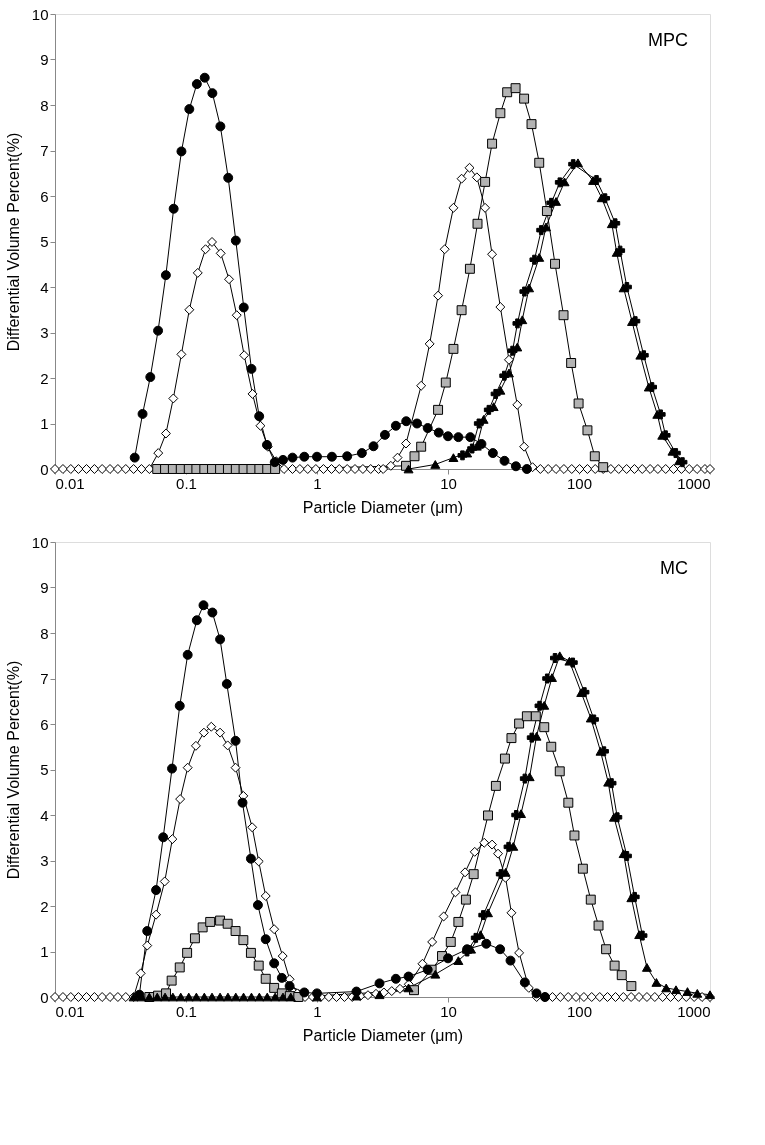 The width and height of the screenshot is (765, 1145). Describe the element at coordinates (668, 40) in the screenshot. I see `annotation: MPC` at that location.